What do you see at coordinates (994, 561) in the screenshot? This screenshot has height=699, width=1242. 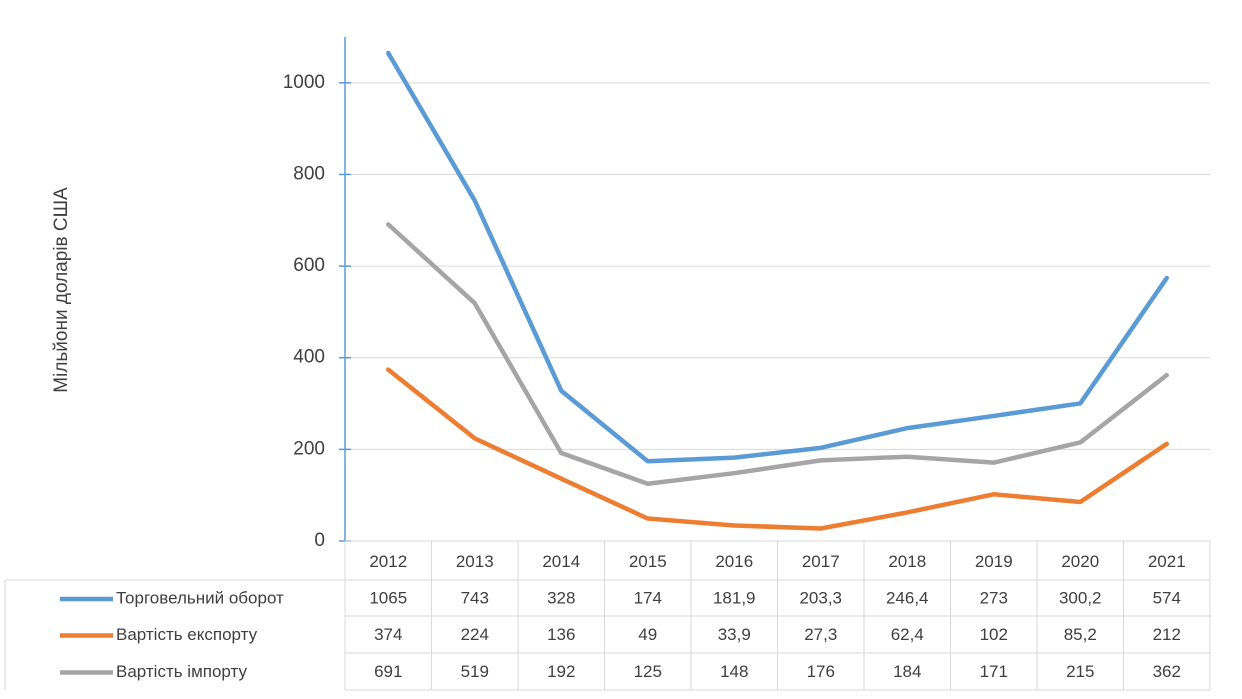 I see `x-tick-label: 2019` at bounding box center [994, 561].